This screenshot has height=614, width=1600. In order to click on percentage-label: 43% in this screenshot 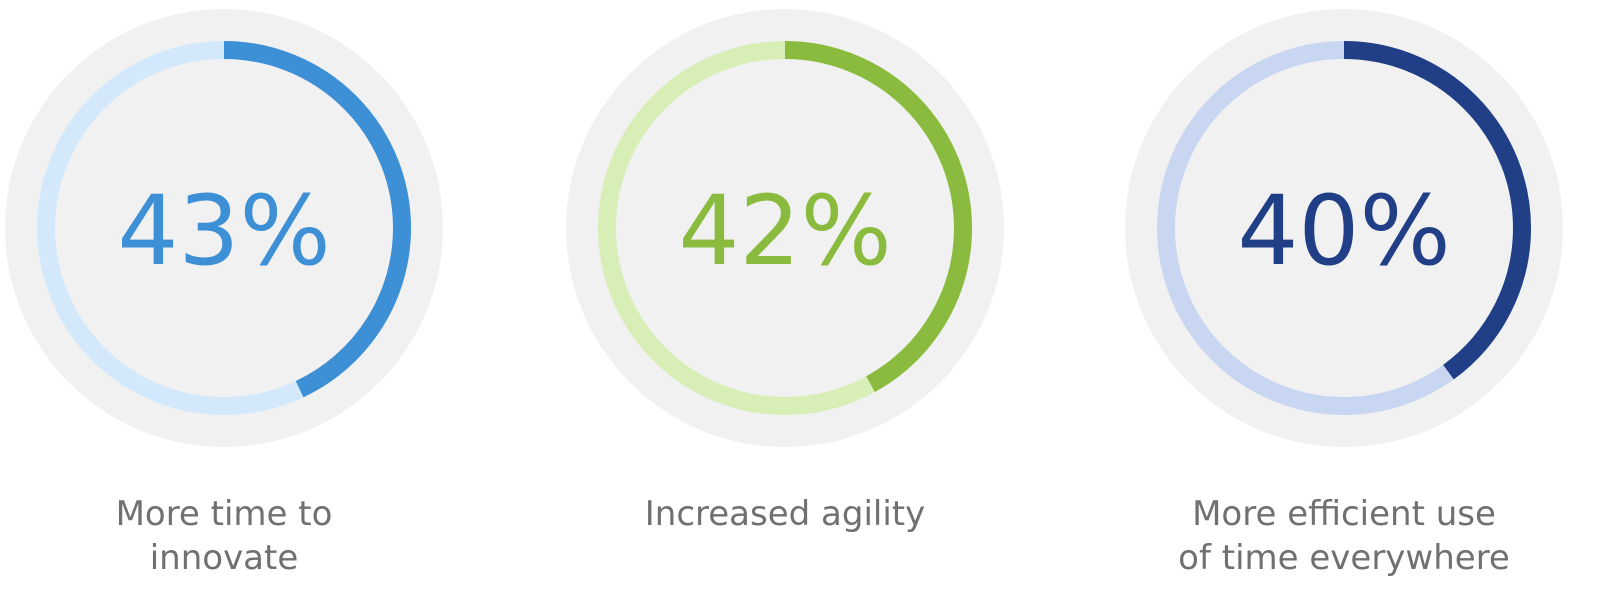, I will do `click(223, 231)`.